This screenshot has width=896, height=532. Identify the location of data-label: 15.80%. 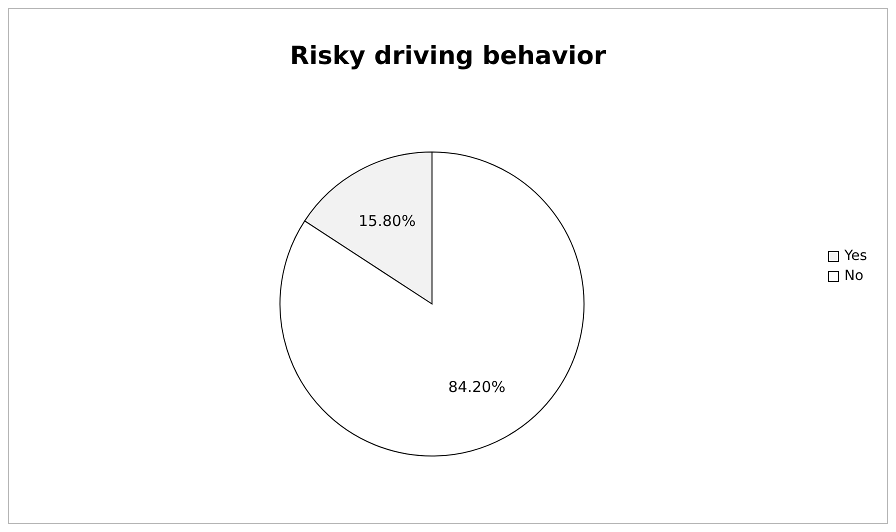
(387, 221).